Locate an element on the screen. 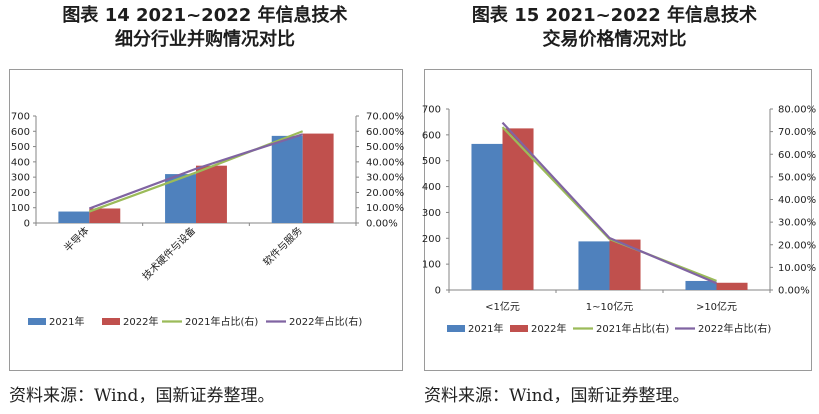  figure-15-title-line1: 图表 15 2021~2022 年信息技术 is located at coordinates (614, 15).